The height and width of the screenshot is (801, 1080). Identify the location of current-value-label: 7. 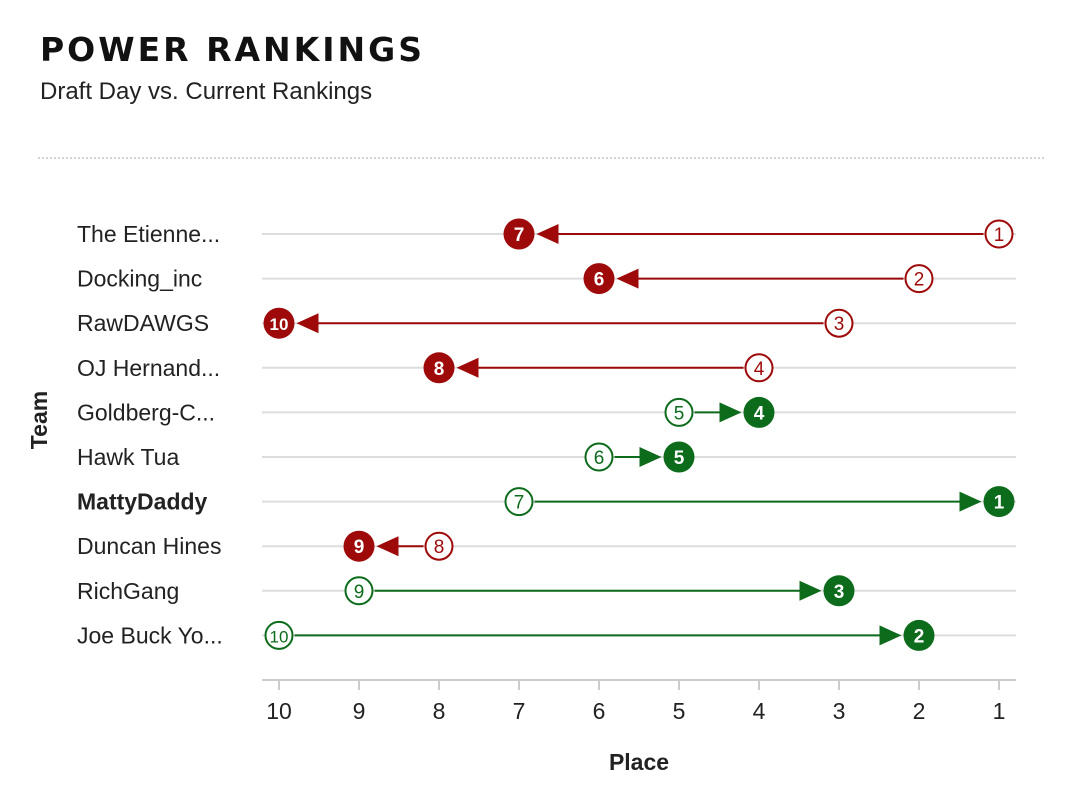
(519, 235).